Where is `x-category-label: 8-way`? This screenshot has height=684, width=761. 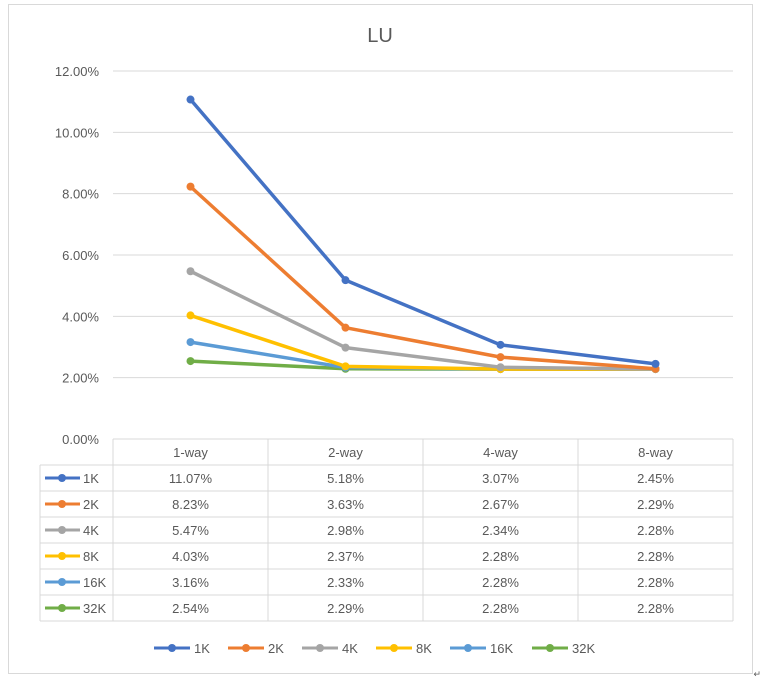 x-category-label: 8-way is located at coordinates (655, 452).